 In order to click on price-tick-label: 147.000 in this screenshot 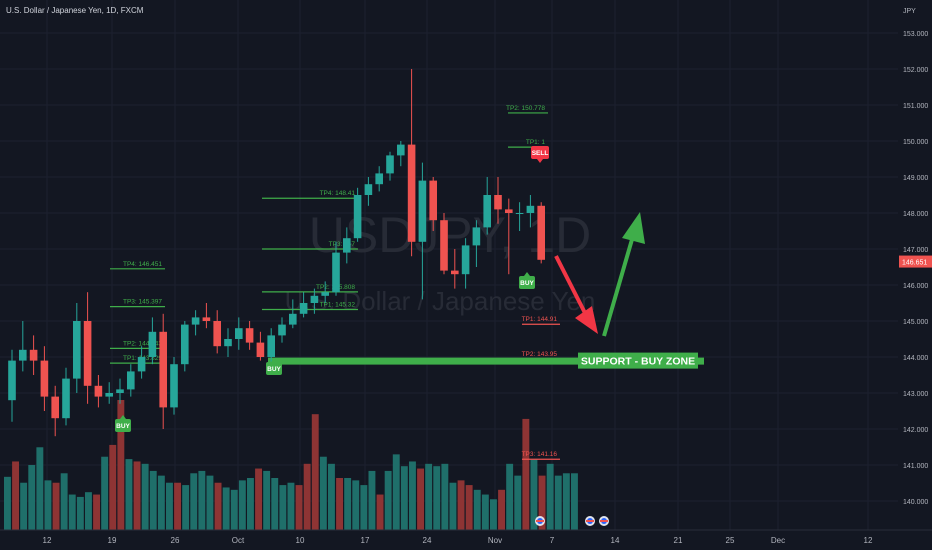, I will do `click(915, 250)`.